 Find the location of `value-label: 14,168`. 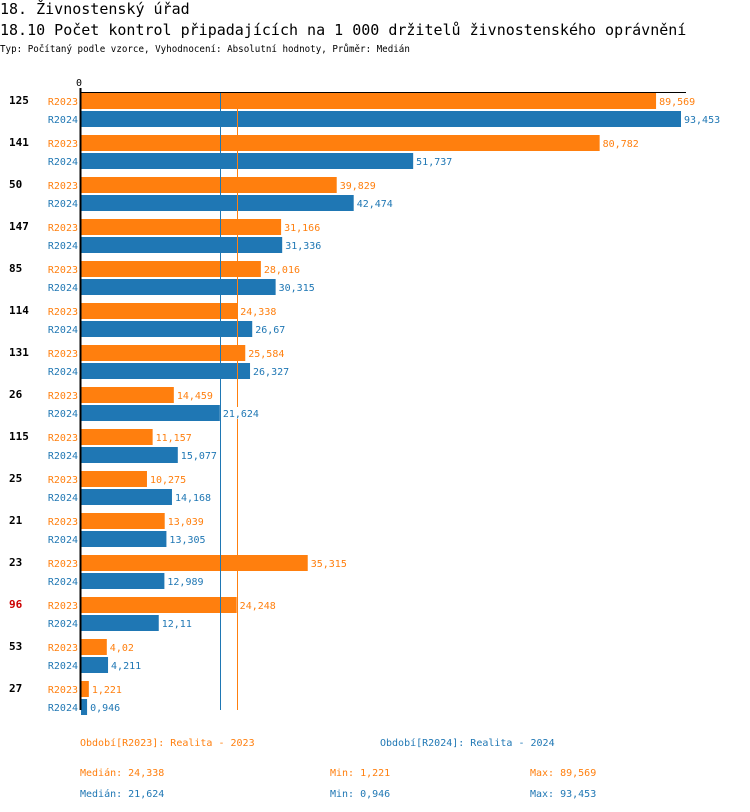

value-label: 14,168 is located at coordinates (193, 498).